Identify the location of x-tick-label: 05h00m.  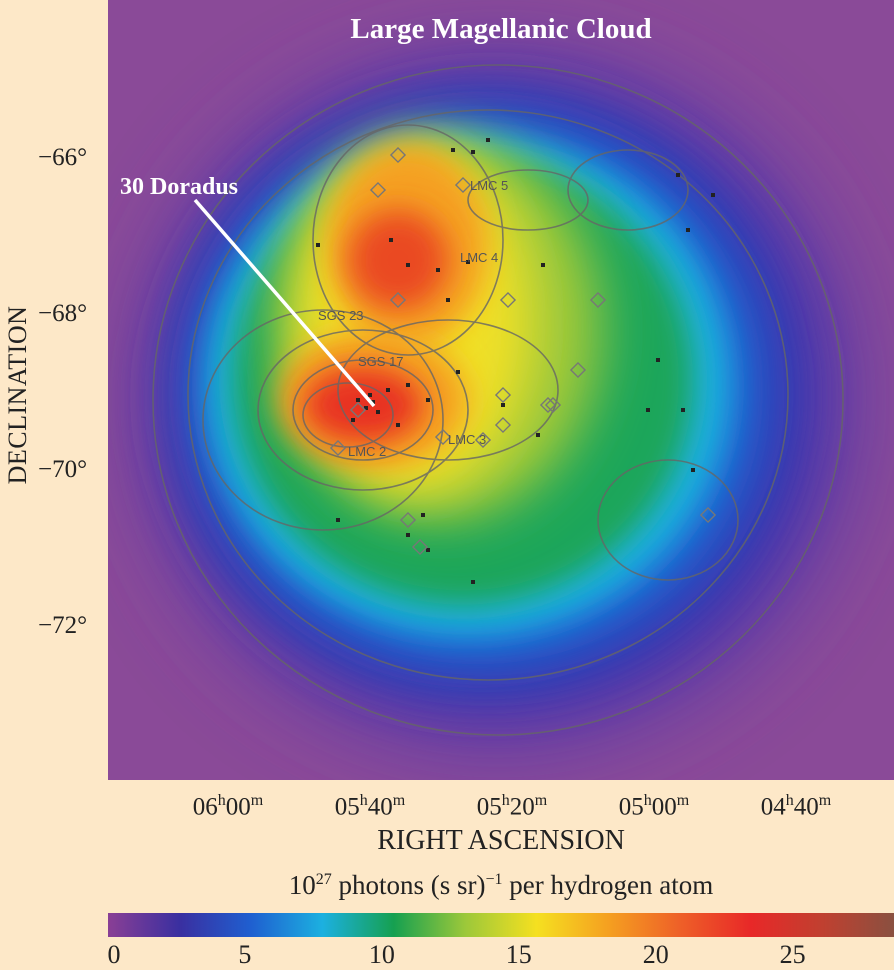
(654, 806).